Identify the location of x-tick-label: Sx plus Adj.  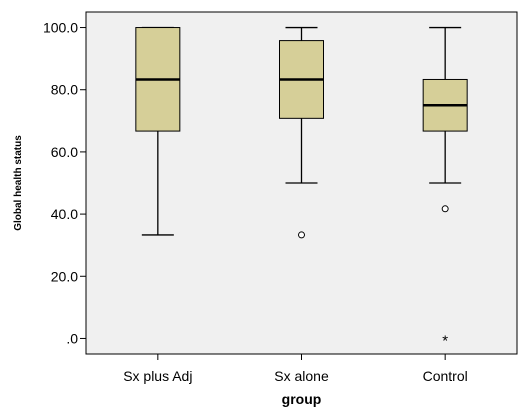
(157, 376).